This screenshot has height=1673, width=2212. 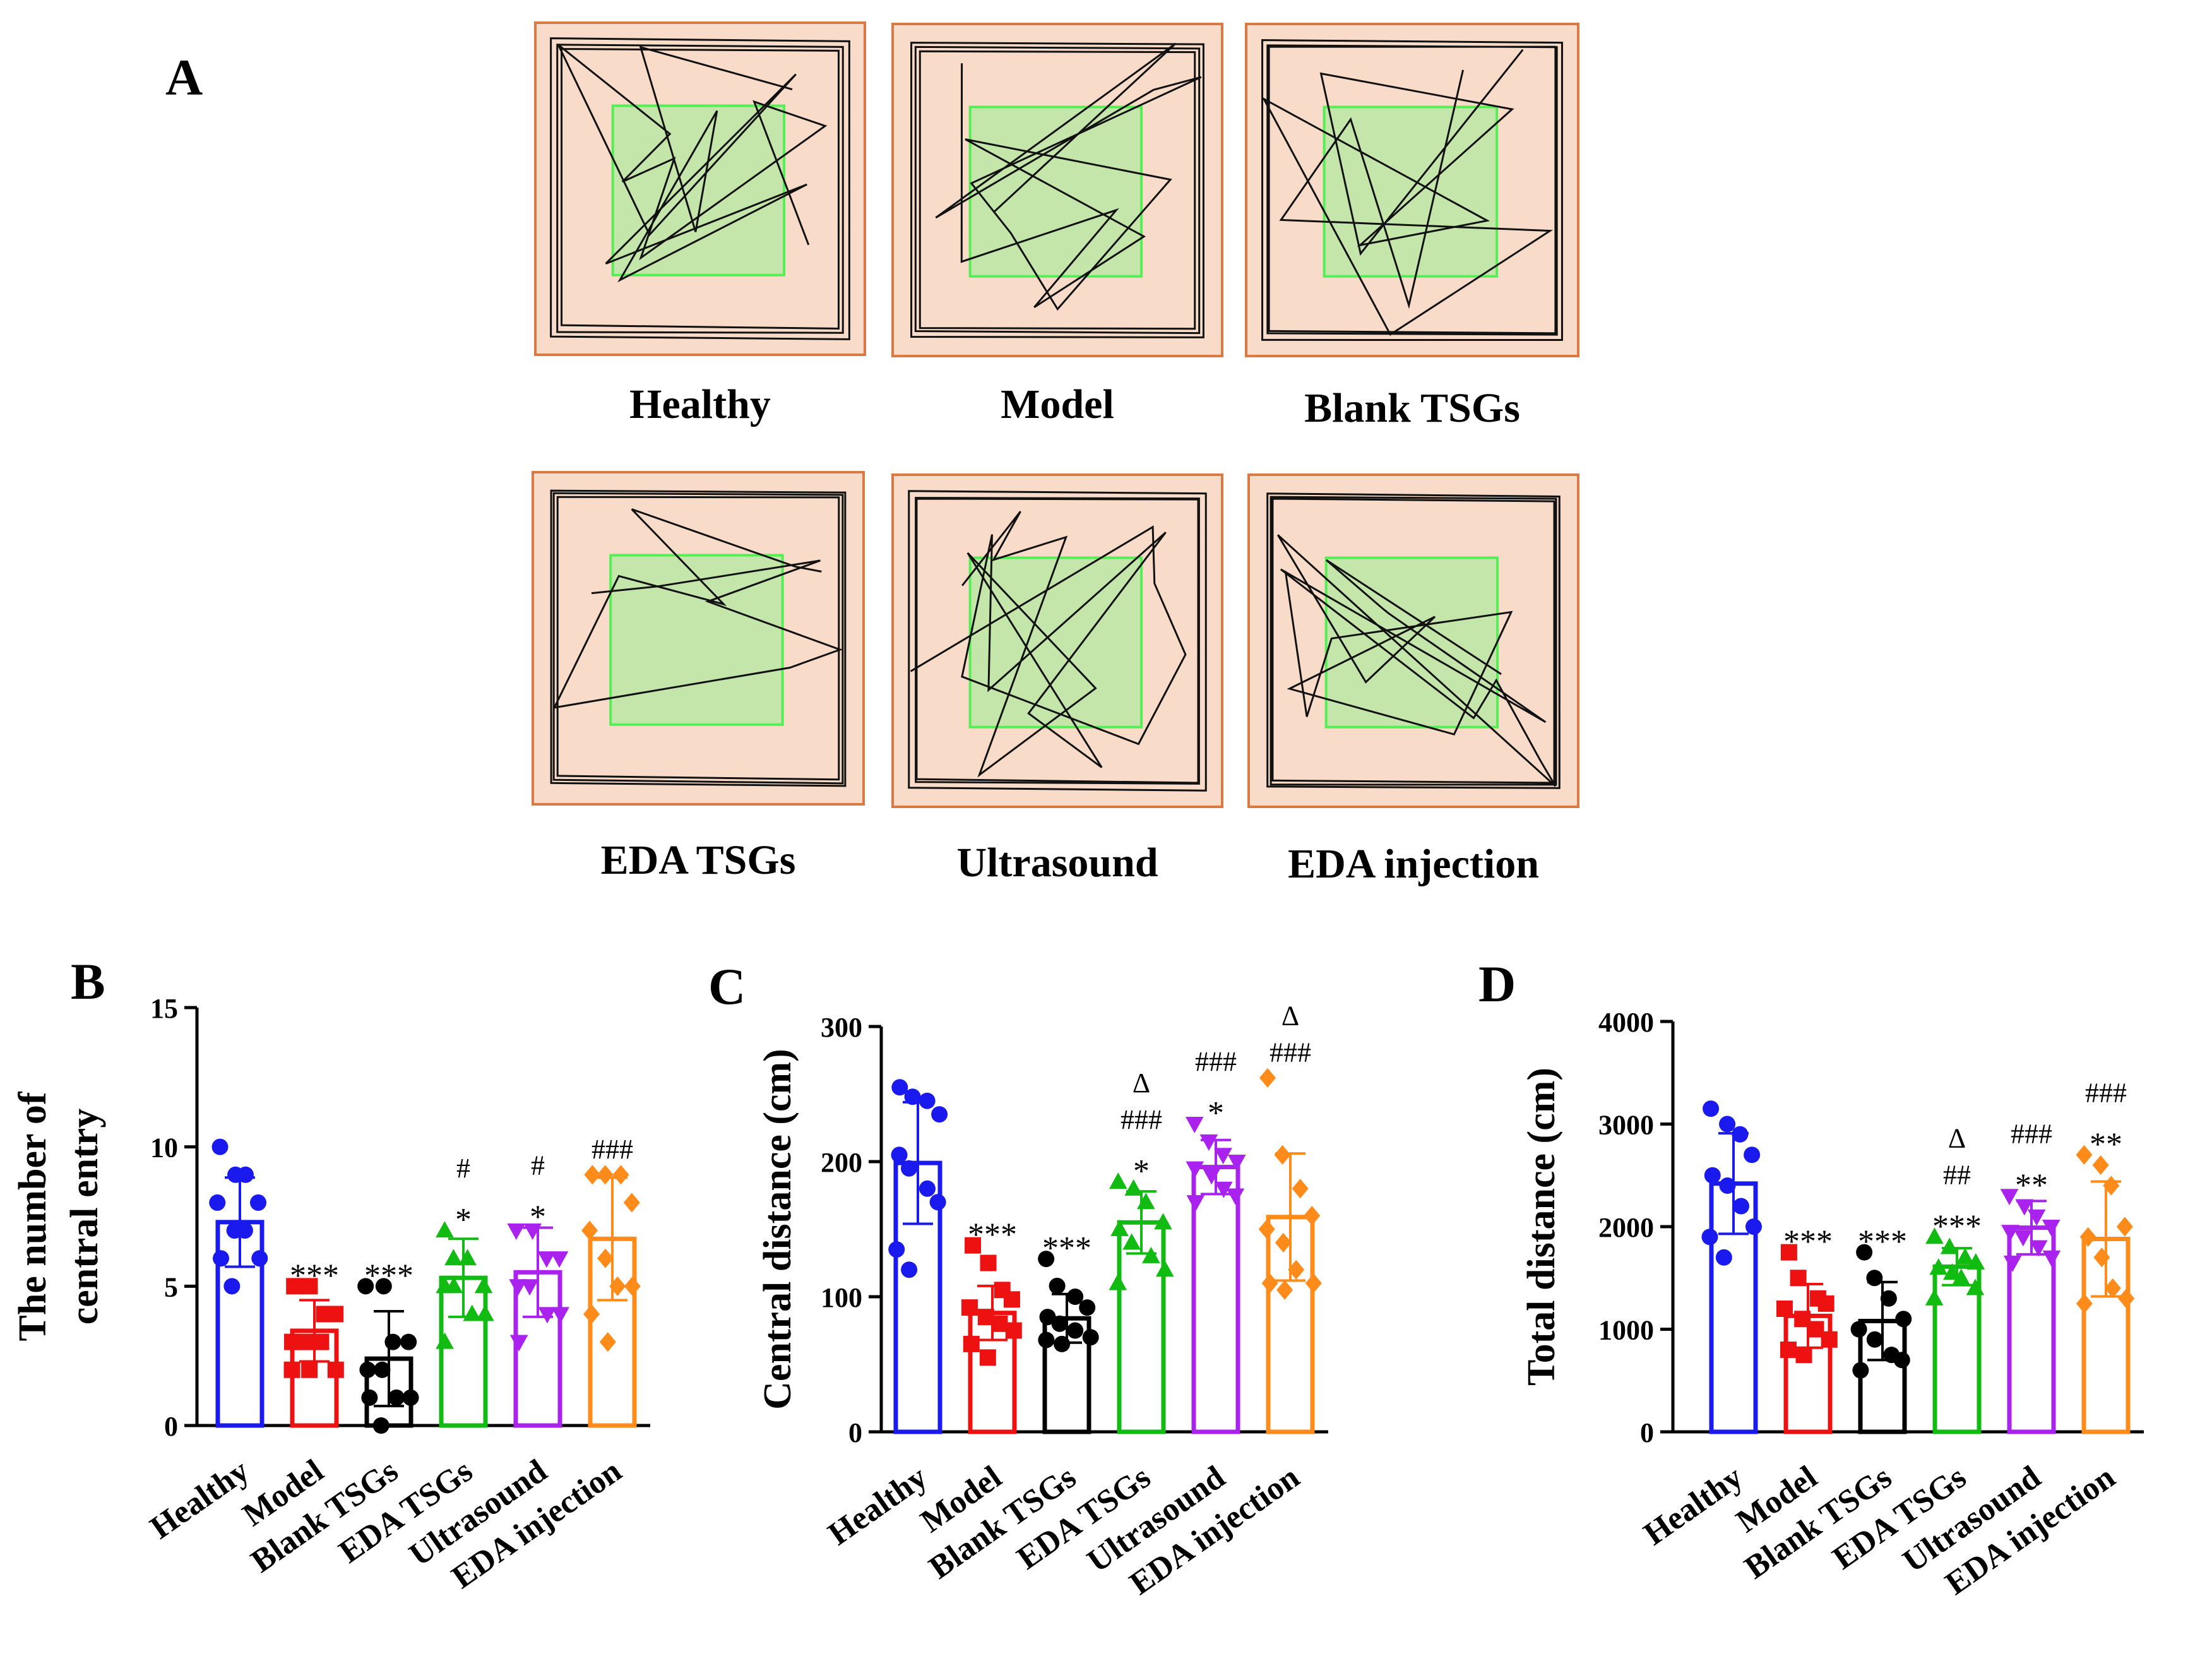 I want to click on significance-marker: ##, so click(x=1957, y=1174).